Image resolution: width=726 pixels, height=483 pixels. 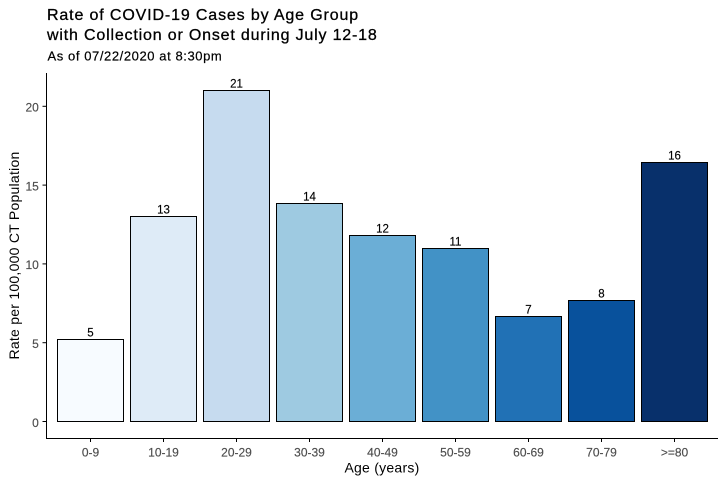 I want to click on svg-text: 70-79, so click(x=601, y=453).